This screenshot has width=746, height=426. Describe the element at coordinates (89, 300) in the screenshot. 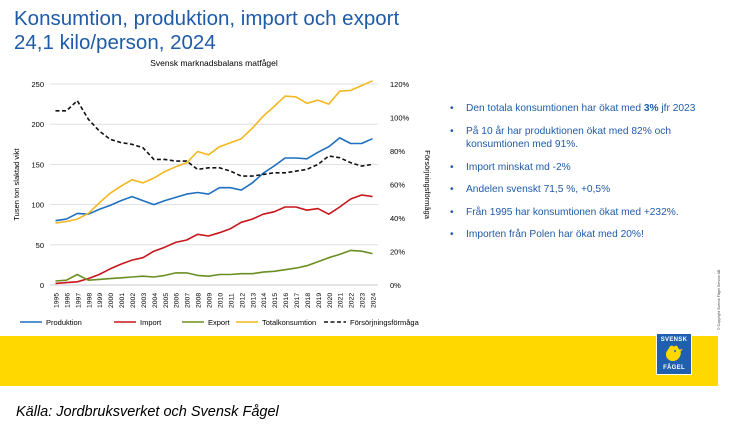

I see `x-tick-label: 1998` at that location.